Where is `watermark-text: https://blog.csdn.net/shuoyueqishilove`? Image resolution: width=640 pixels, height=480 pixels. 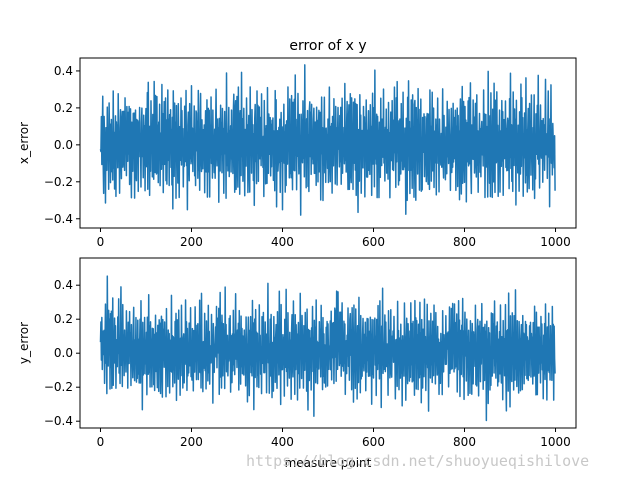
watermark-text: https://blog.csdn.net/shuoyueqishilove is located at coordinates (417, 461).